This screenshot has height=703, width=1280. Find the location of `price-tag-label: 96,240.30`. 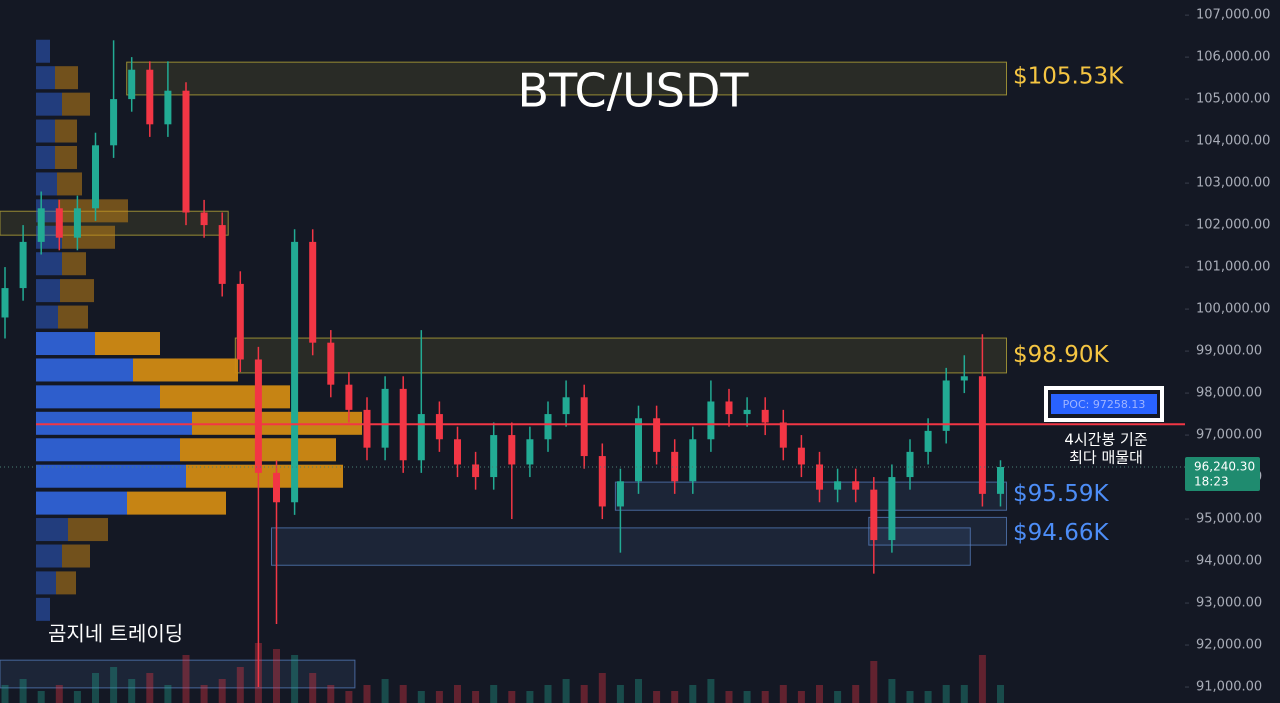

price-tag-label: 96,240.30 is located at coordinates (1224, 466).